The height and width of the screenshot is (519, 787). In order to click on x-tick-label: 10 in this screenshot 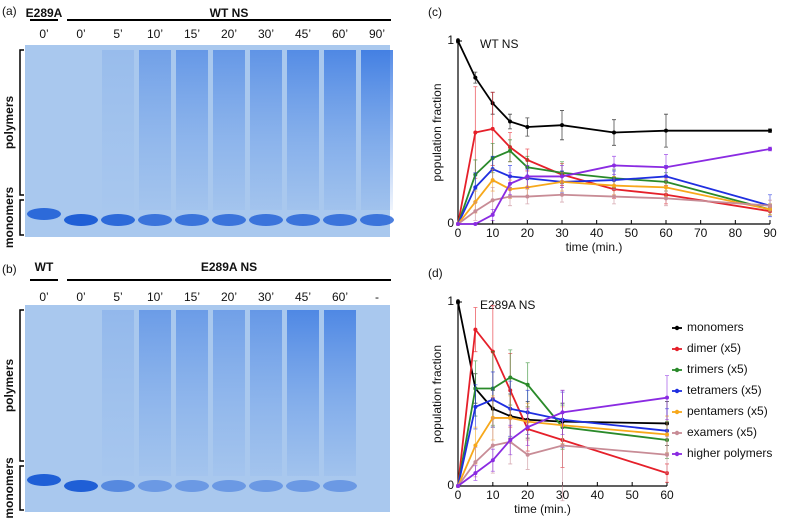, I will do `click(493, 495)`.